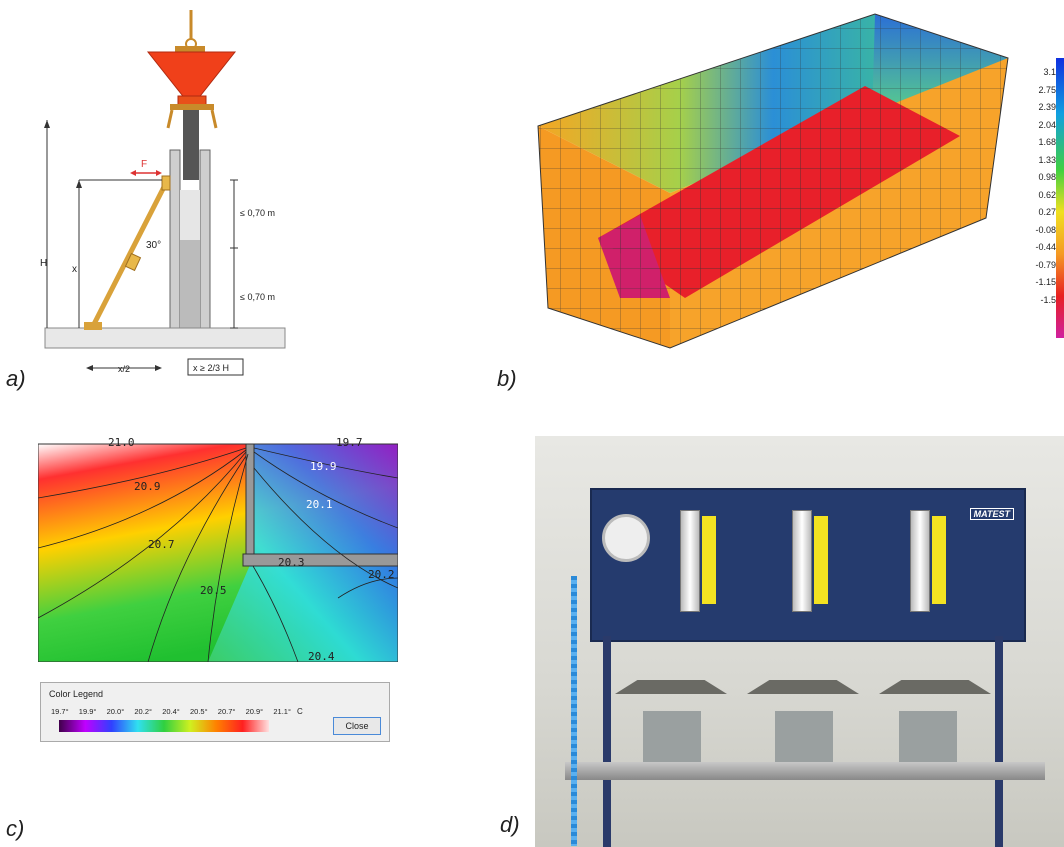 The height and width of the screenshot is (847, 1064). Describe the element at coordinates (144, 164) in the screenshot. I see `force-label: F` at that location.